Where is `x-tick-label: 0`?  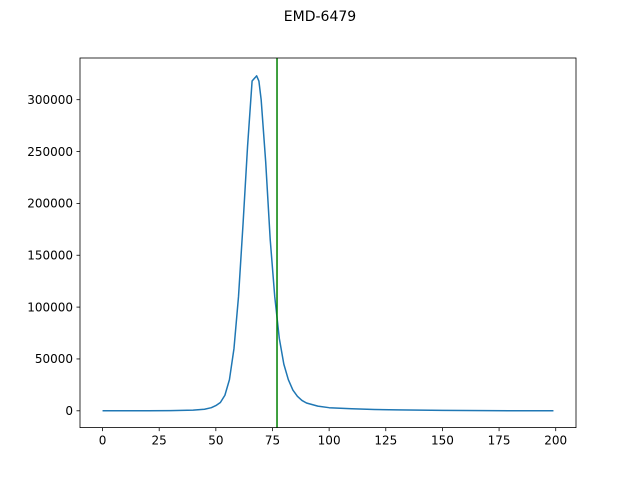
x-tick-label: 0 is located at coordinates (103, 441).